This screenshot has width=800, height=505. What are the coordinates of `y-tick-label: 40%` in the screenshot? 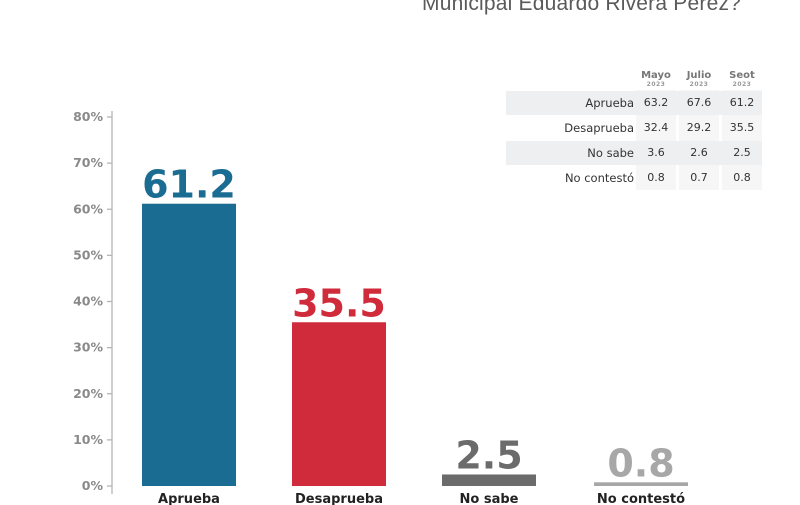 It's located at (88, 301).